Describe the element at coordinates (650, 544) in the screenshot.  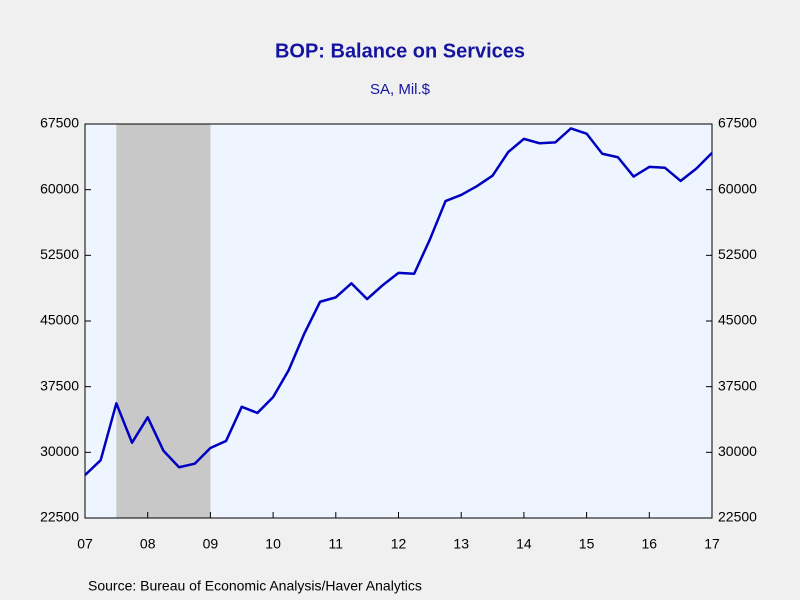
I see `x-tick-label: 16` at that location.